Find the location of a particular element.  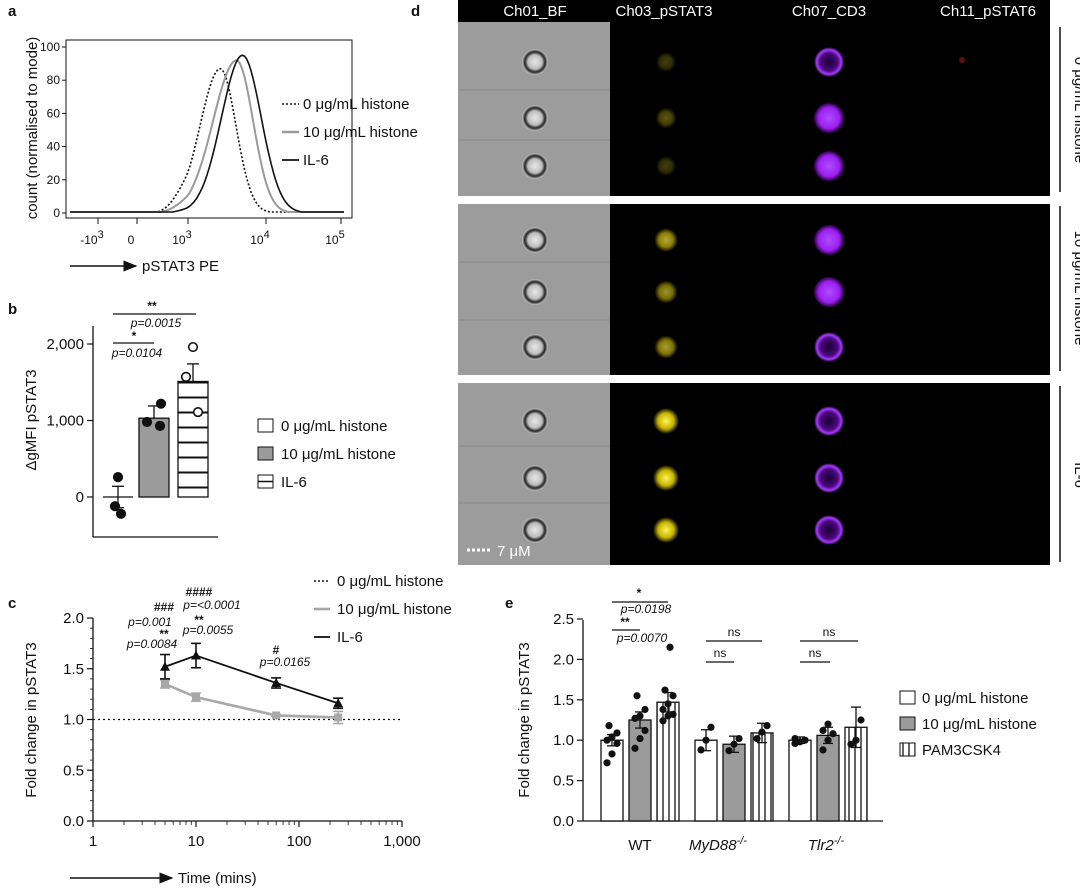

sig-ns-e-3: ns is located at coordinates (734, 632).